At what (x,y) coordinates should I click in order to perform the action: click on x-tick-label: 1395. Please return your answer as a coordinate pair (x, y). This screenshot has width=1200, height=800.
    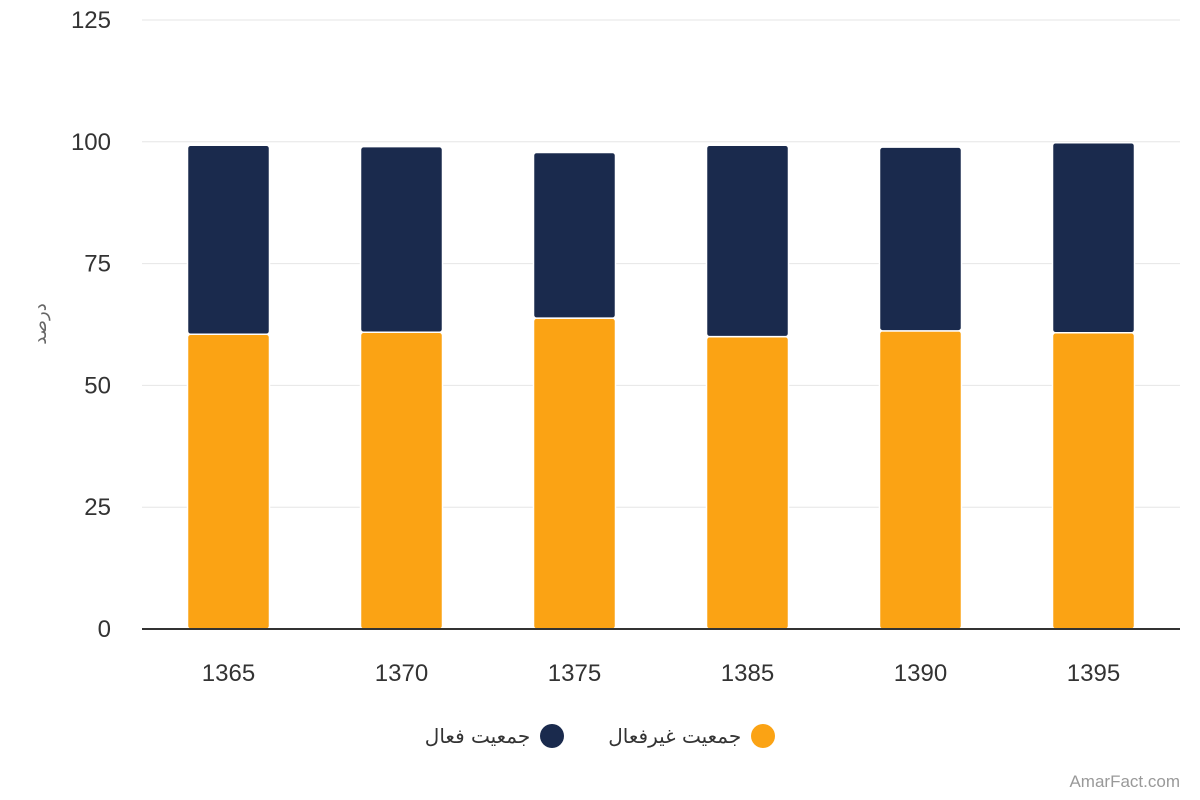
    Looking at the image, I should click on (1093, 673).